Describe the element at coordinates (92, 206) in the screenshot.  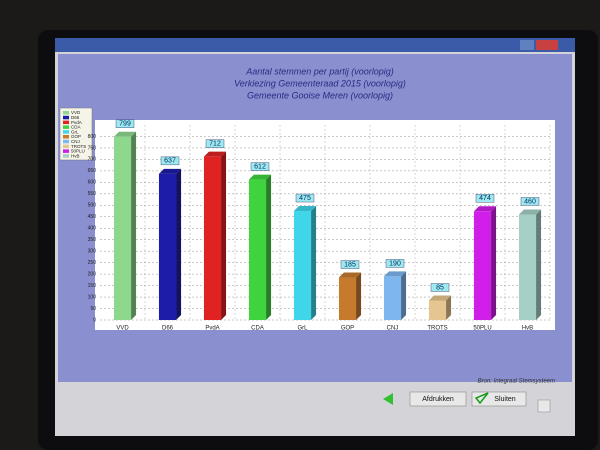
I see `y-tick-label: 500` at that location.